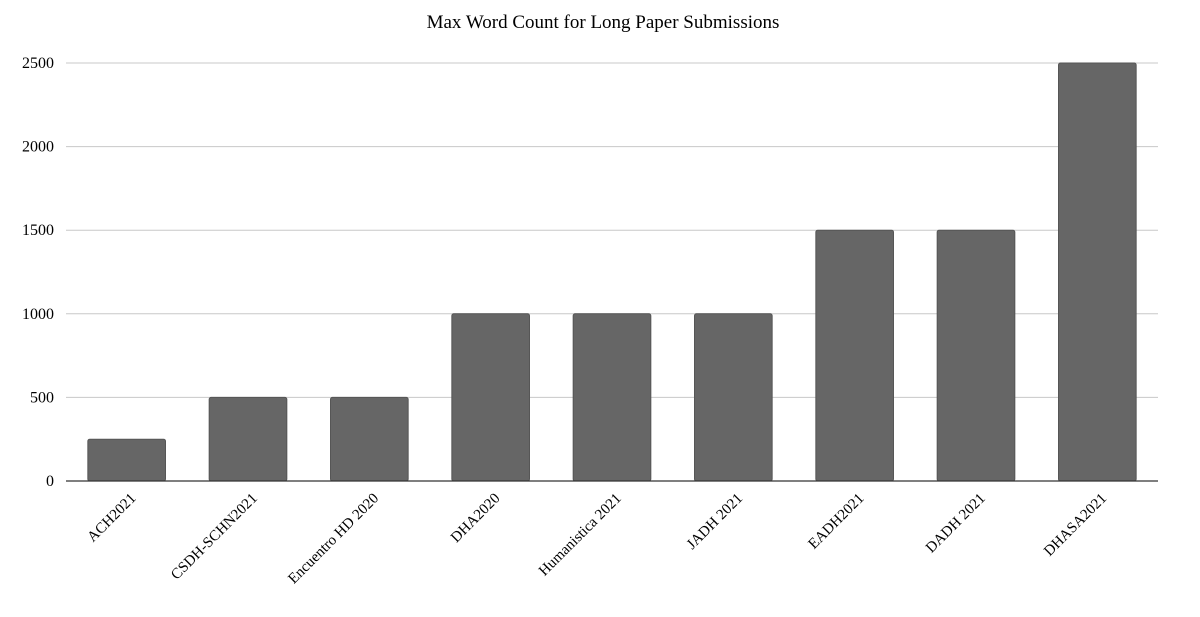  What do you see at coordinates (38, 230) in the screenshot?
I see `y-tick-label: 1500` at bounding box center [38, 230].